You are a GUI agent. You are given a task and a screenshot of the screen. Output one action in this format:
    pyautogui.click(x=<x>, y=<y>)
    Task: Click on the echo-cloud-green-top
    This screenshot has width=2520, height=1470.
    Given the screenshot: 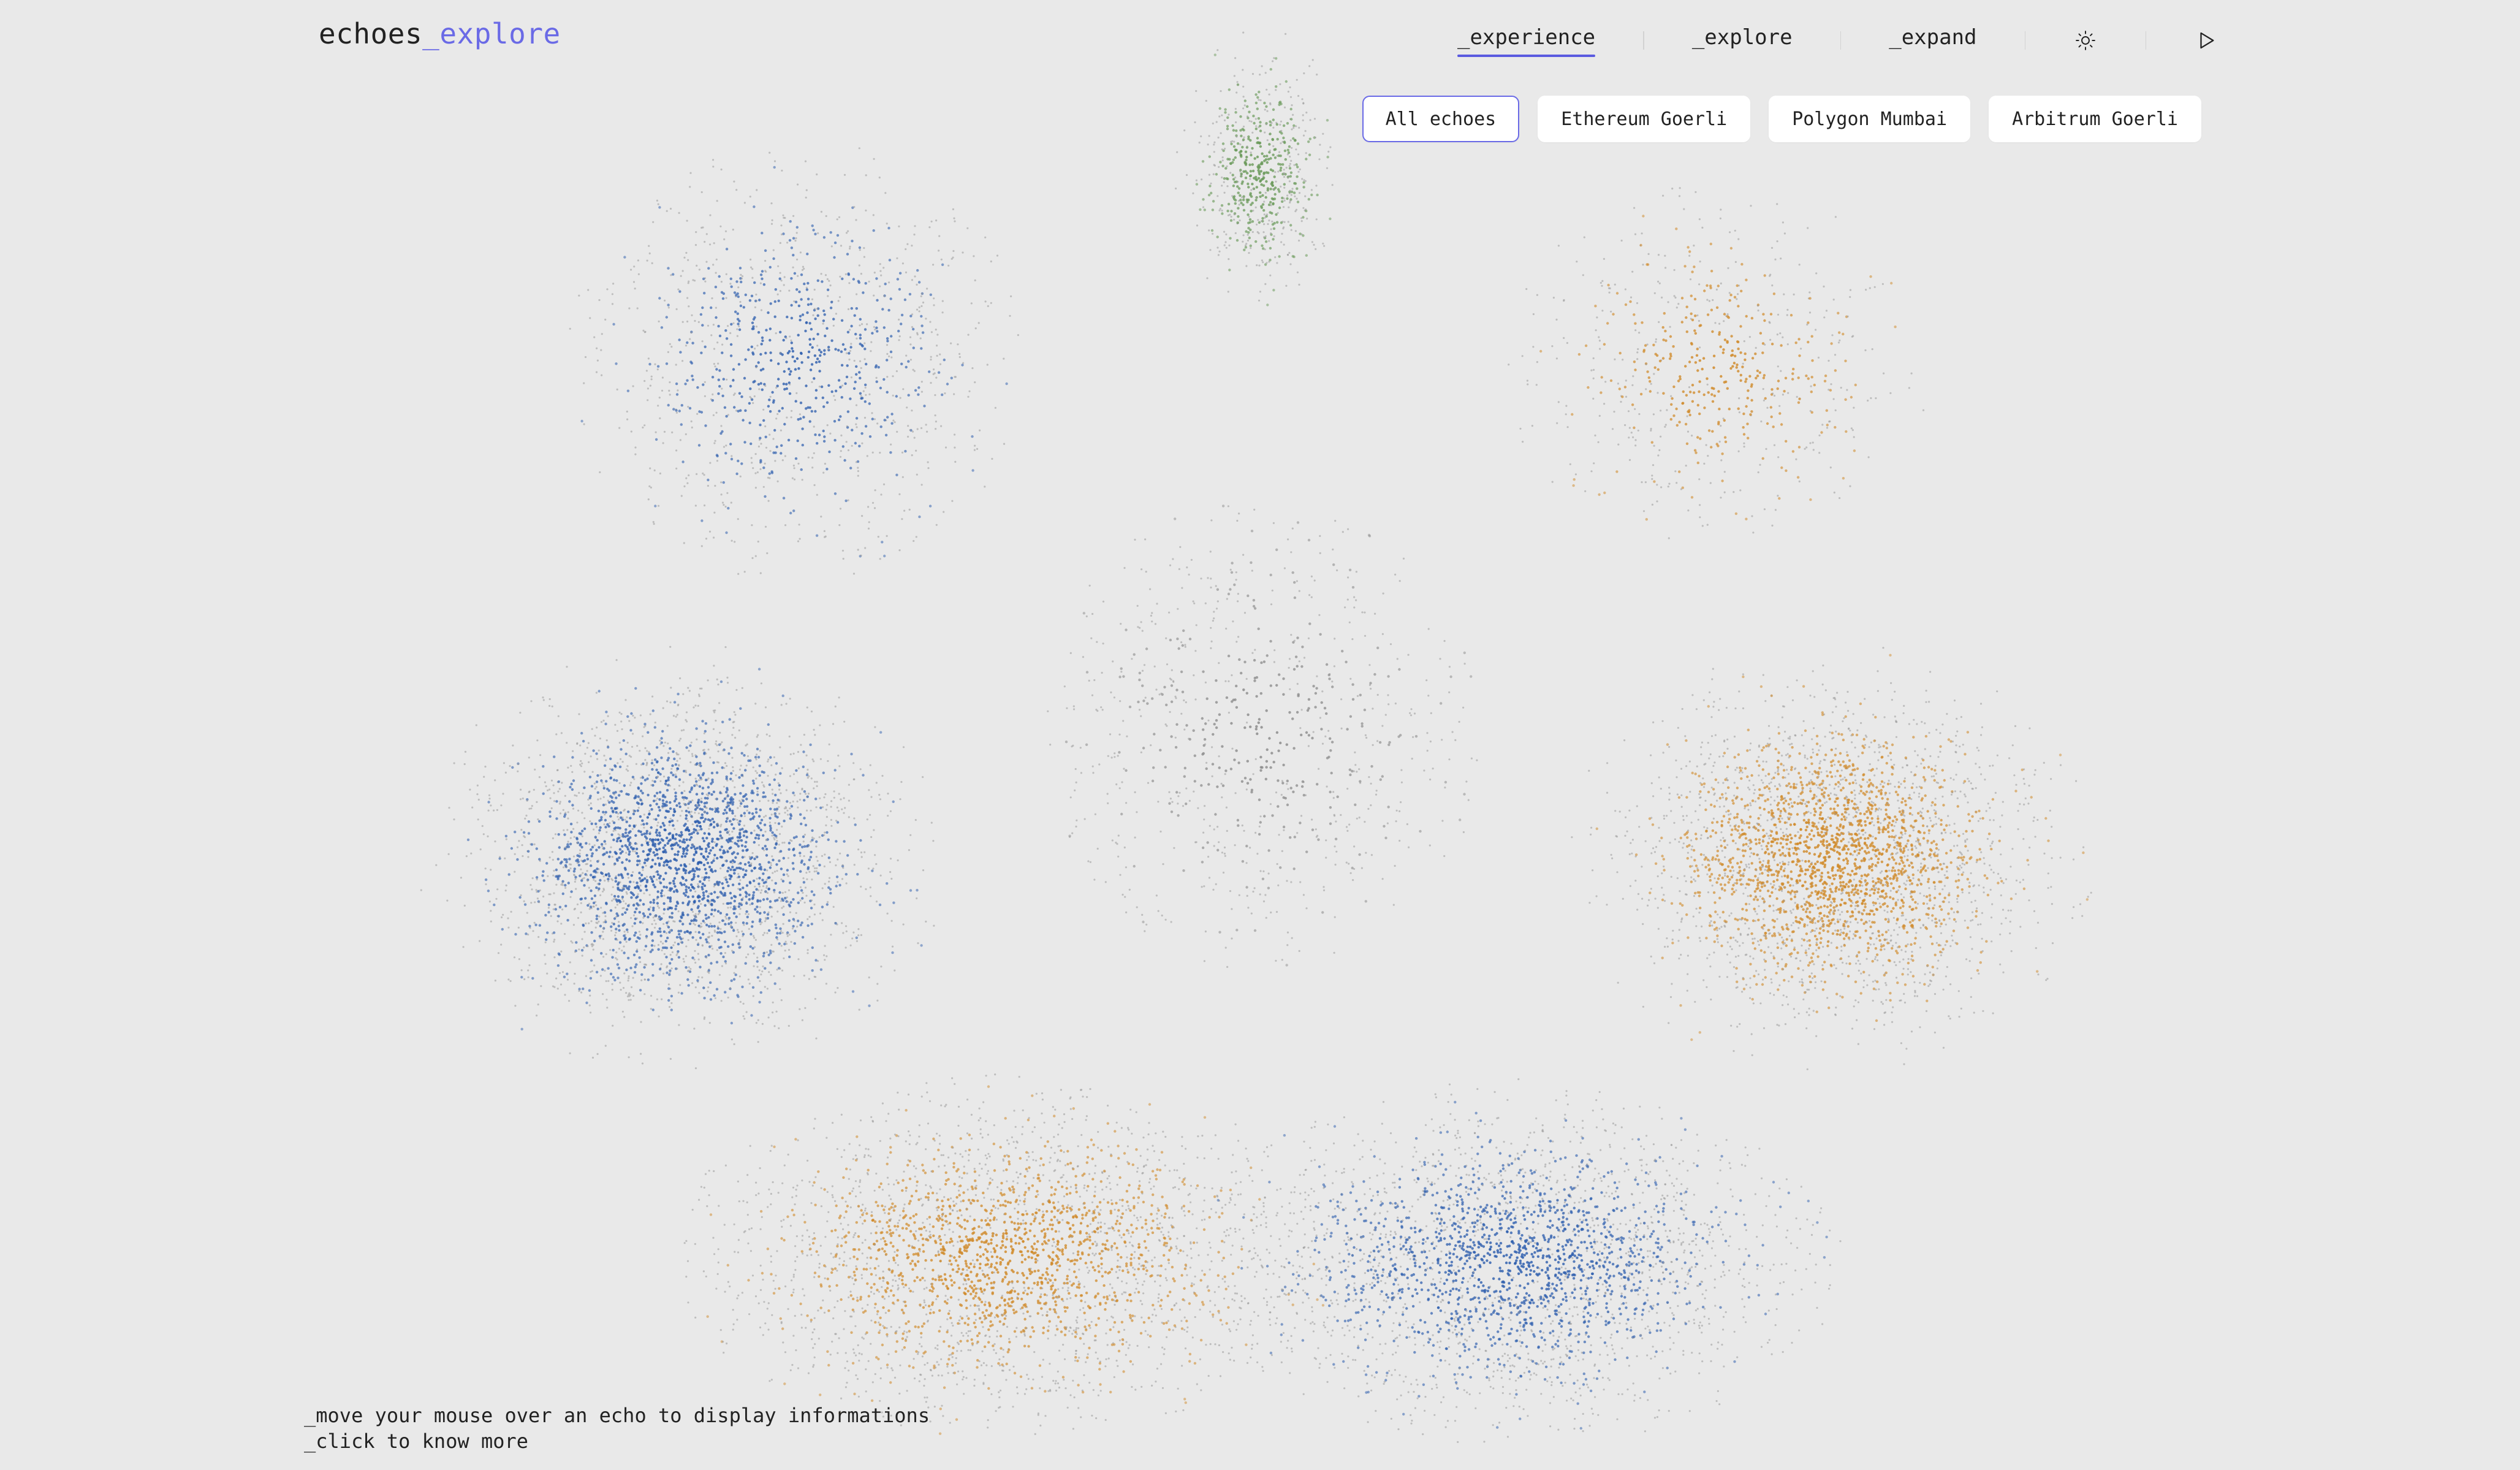 What is the action you would take?
    pyautogui.click(x=1254, y=169)
    